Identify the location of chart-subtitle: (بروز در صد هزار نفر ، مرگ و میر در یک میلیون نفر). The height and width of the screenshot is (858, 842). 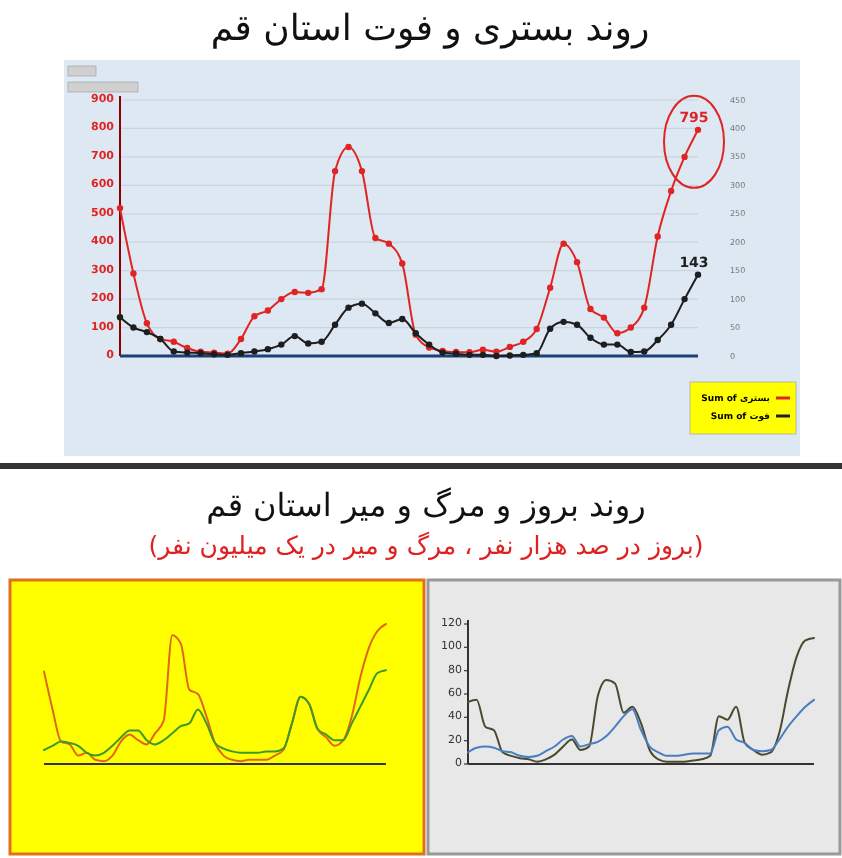
(426, 546).